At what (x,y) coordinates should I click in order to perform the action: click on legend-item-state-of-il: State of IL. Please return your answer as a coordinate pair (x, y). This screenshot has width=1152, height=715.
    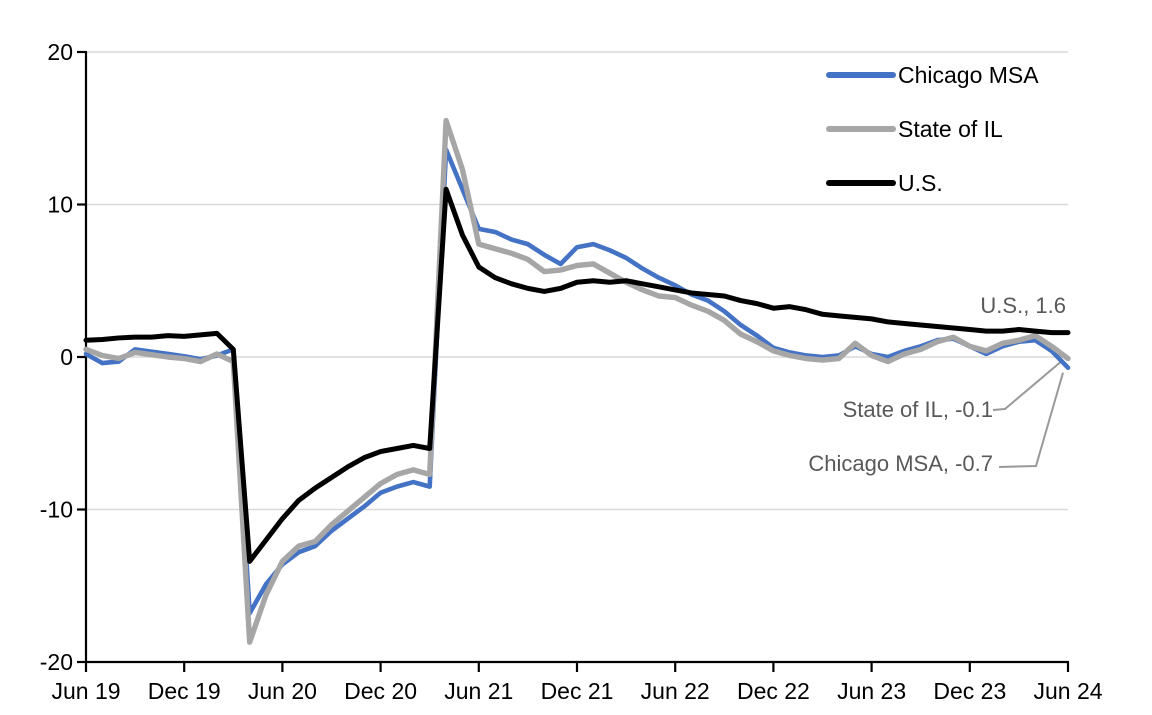
    Looking at the image, I should click on (932, 129).